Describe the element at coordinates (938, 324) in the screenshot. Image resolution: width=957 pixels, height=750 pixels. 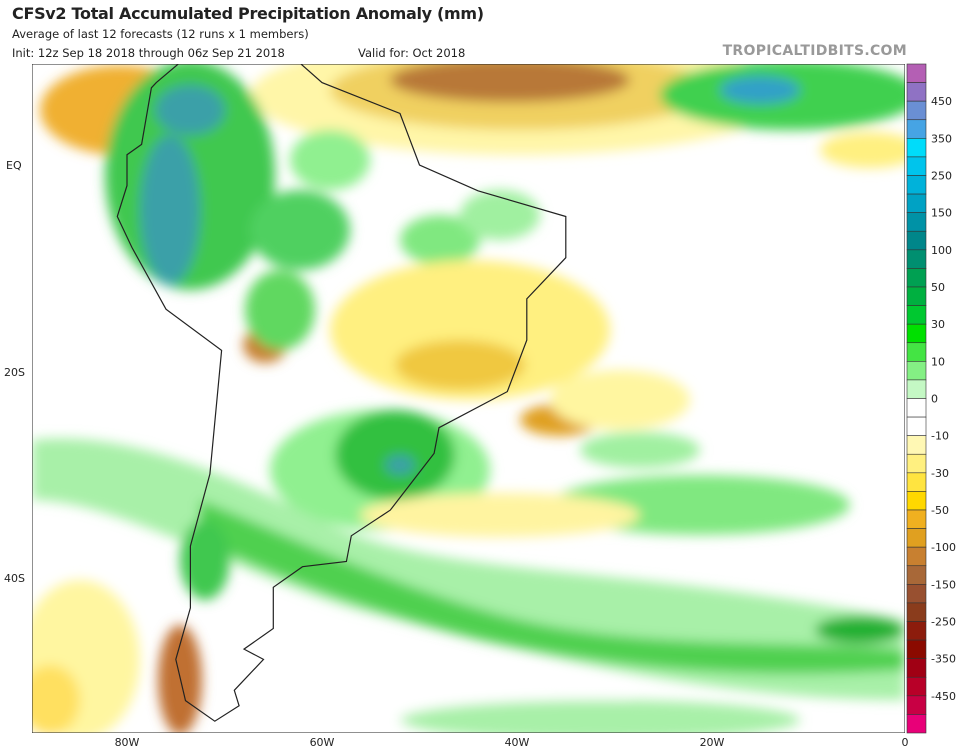
I see `colorbar-label: 30` at that location.